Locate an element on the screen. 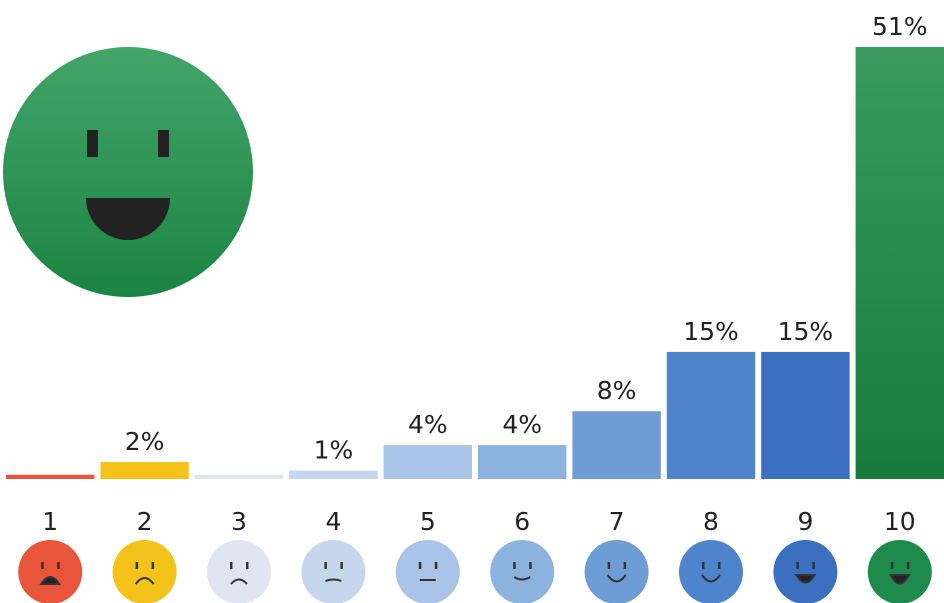  x-tick-label: 3 is located at coordinates (239, 521).